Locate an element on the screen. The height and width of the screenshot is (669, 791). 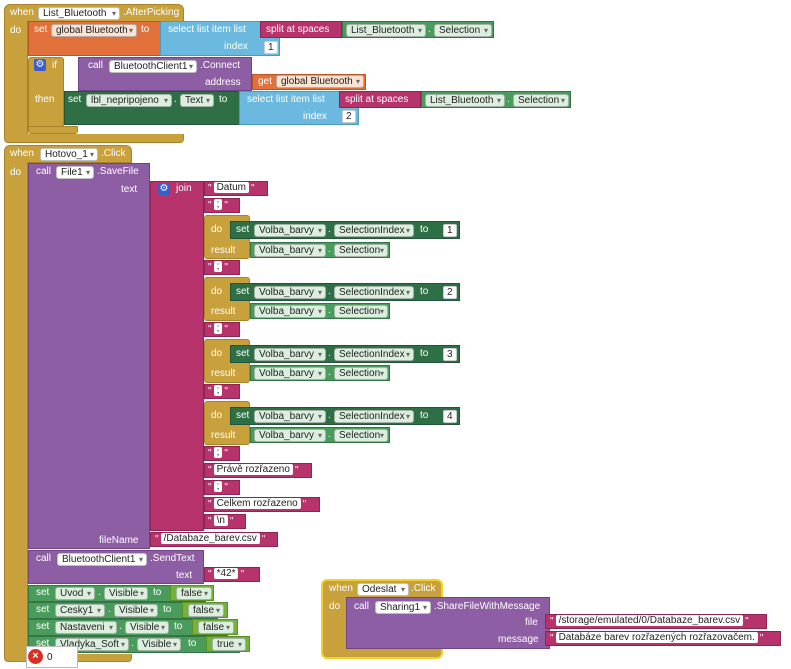
index-label-2: index is located at coordinates (315, 116).